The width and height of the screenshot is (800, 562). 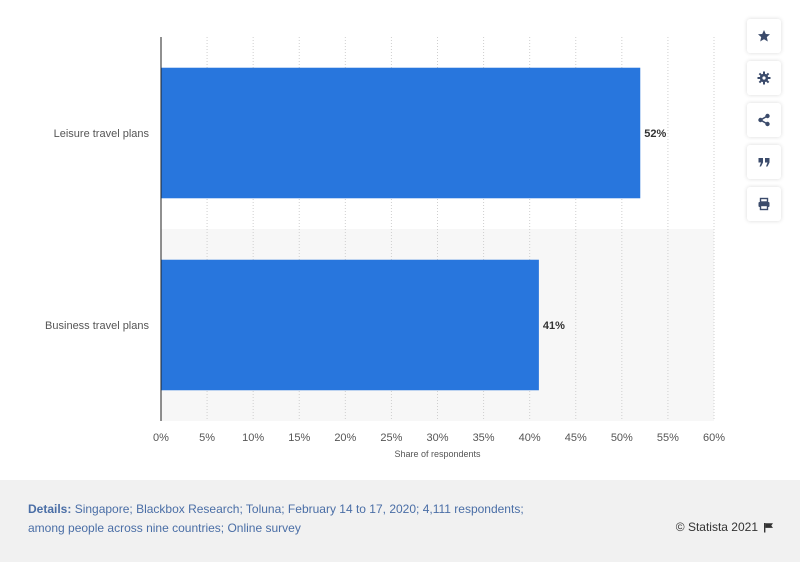 I want to click on tick-labels: 0% 5% 10% 15% 20% 25% 30% 35% 40% 45% 50% 55% 60%, so click(x=439, y=438).